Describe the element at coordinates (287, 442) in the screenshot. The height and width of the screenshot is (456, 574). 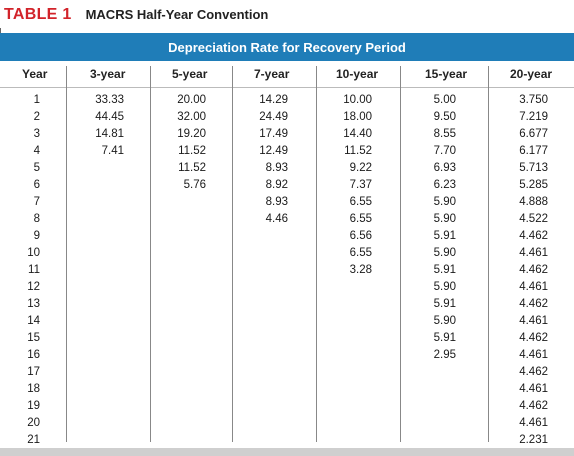
I see `table-row: 21 2.231` at that location.